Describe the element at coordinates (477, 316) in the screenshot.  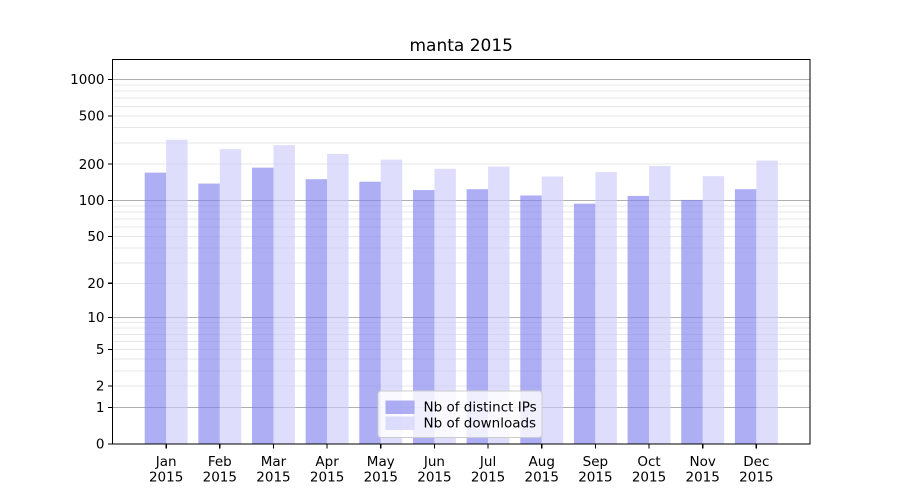
I see `bar-distinct-ips-jul` at that location.